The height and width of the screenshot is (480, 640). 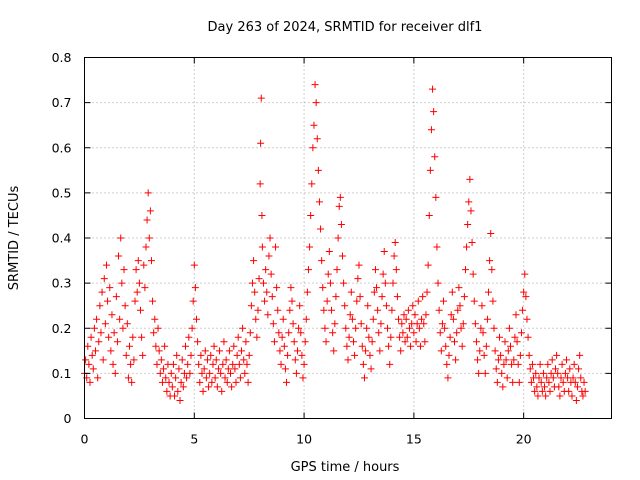 I want to click on x-tick-label: 10, so click(x=304, y=439).